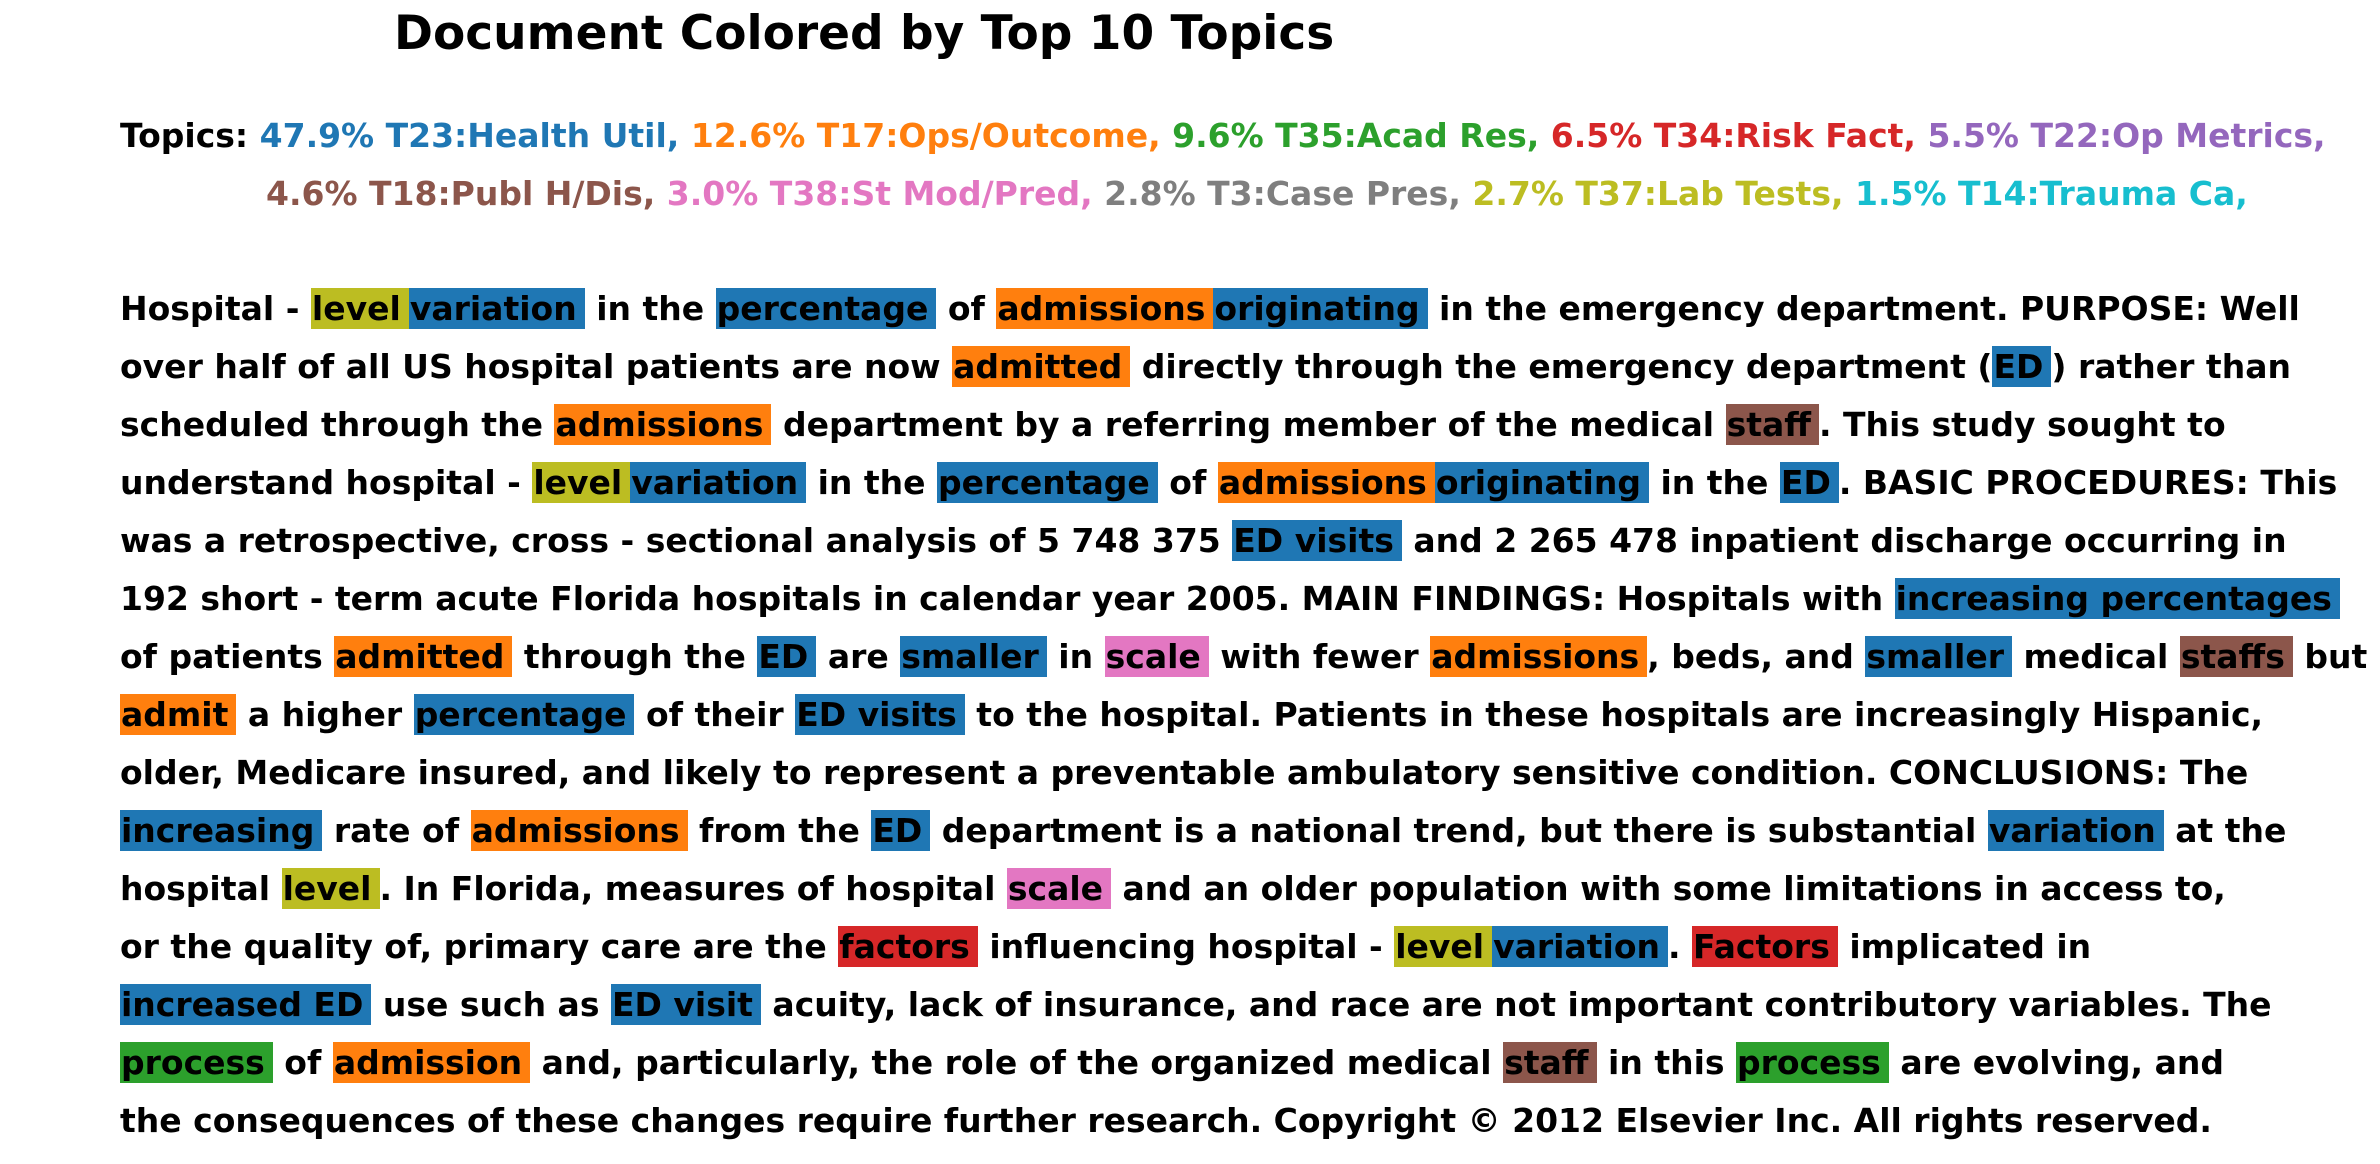 The width and height of the screenshot is (2380, 1164). I want to click on highlighted-term: increased ED, so click(246, 1004).